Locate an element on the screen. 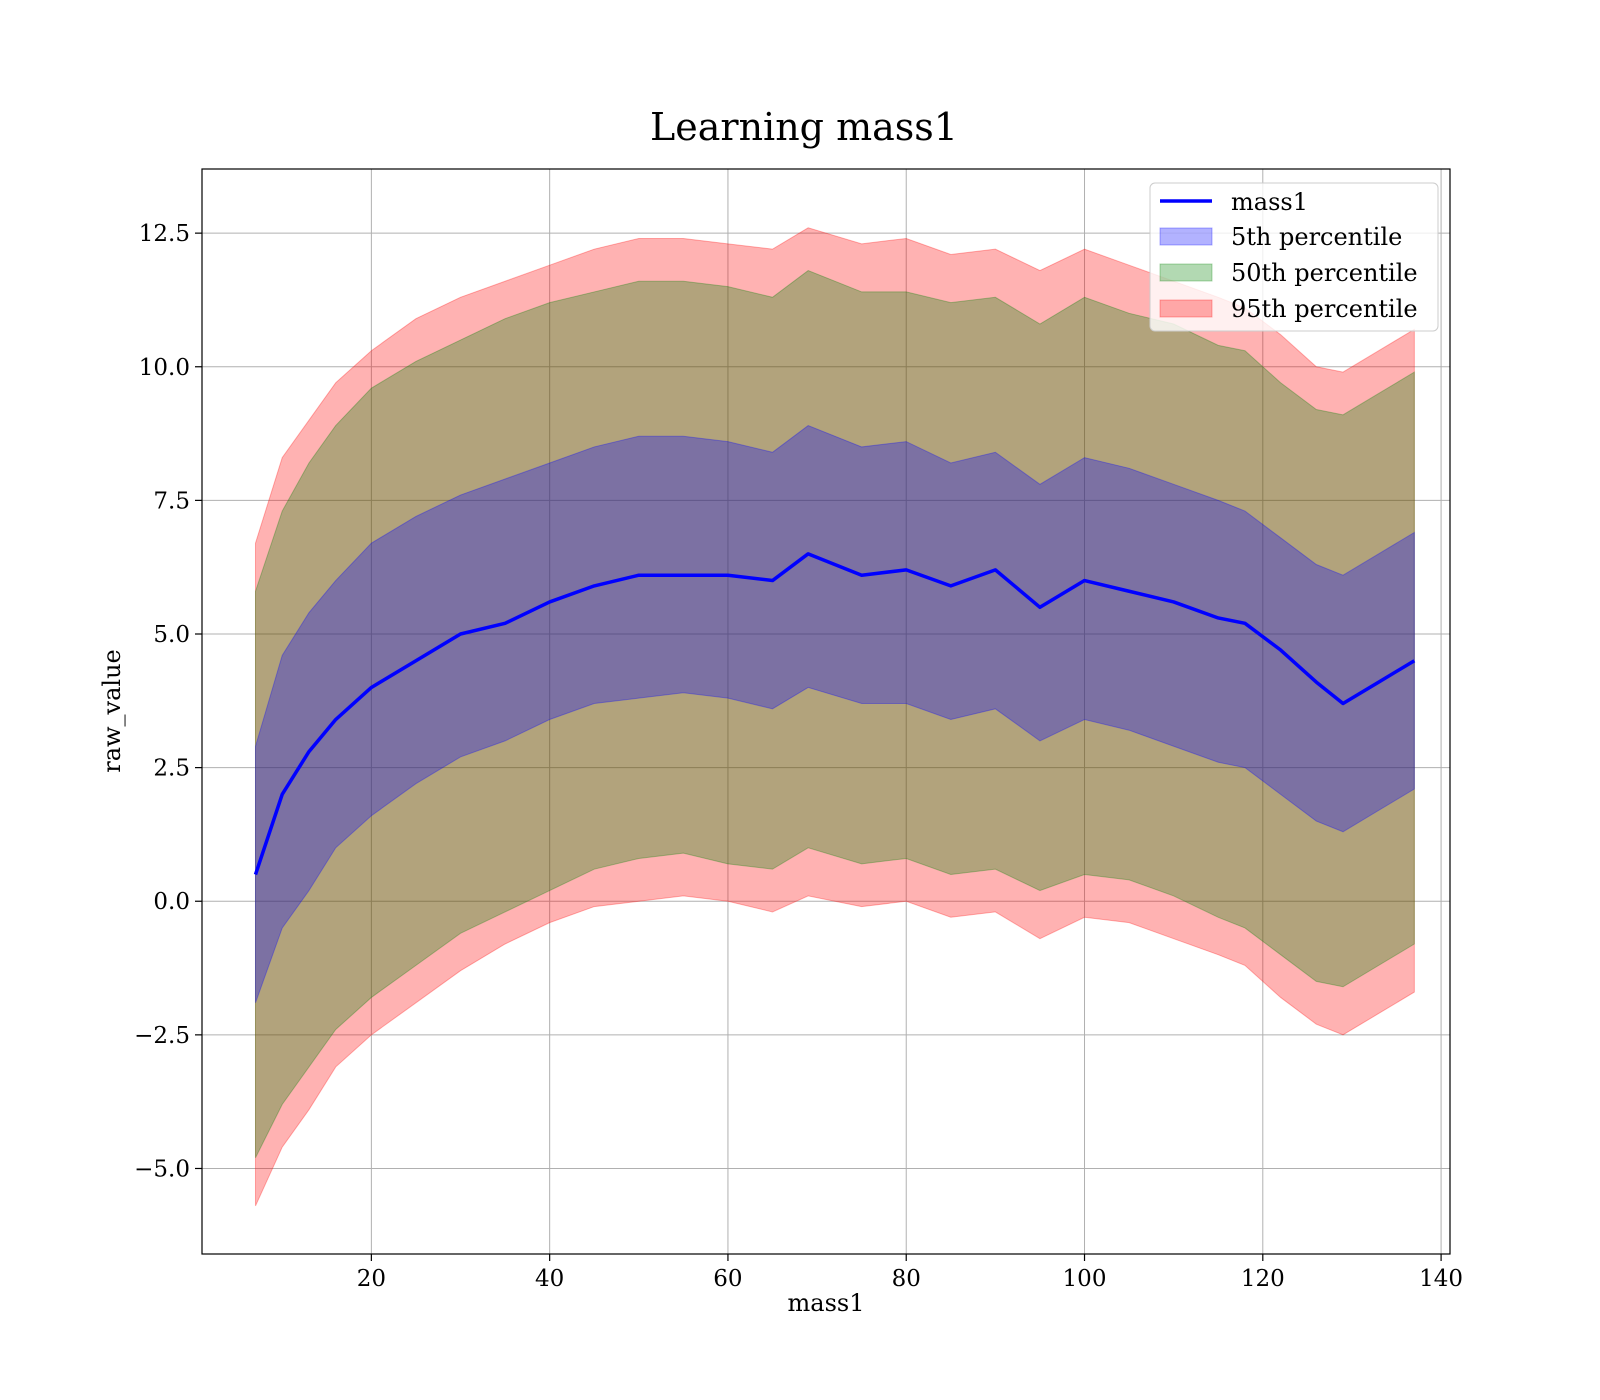  y-tick-label: 2.5 is located at coordinates (171, 769).